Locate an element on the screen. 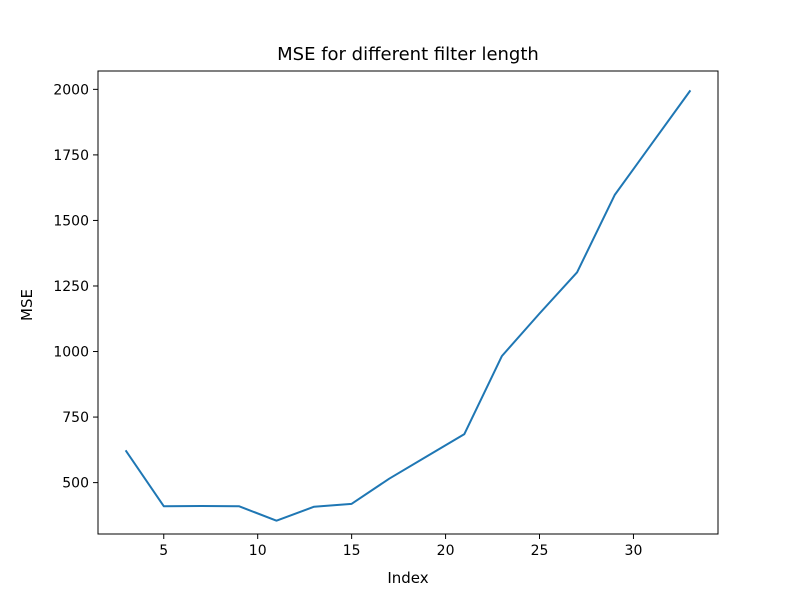 The width and height of the screenshot is (797, 600). y-tick-label: 1250 is located at coordinates (71, 287).